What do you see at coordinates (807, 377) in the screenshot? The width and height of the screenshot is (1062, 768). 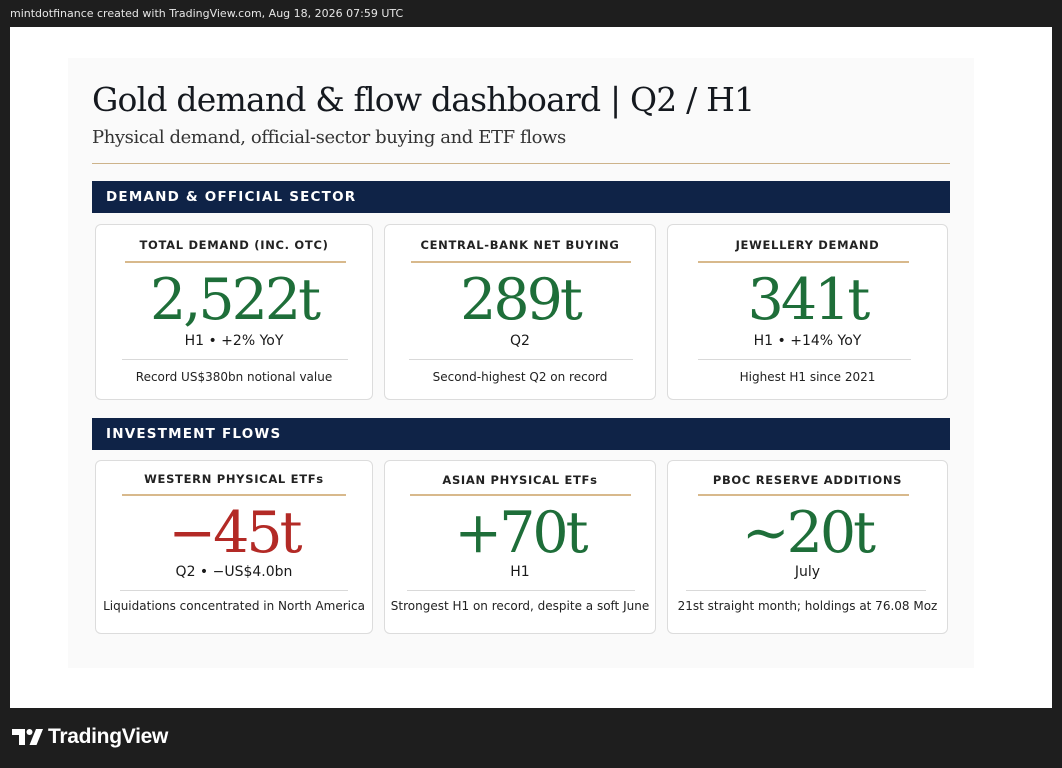 I see `card-note: Highest H1 since 2021` at bounding box center [807, 377].